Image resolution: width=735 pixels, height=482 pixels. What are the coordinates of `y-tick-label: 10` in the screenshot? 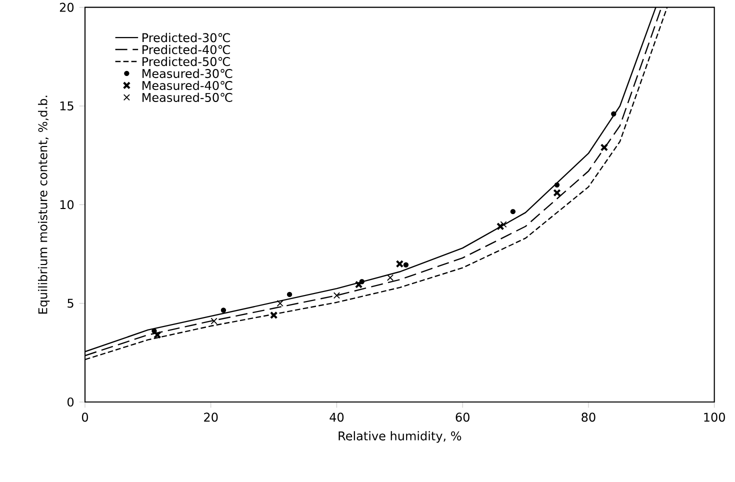 It's located at (67, 205).